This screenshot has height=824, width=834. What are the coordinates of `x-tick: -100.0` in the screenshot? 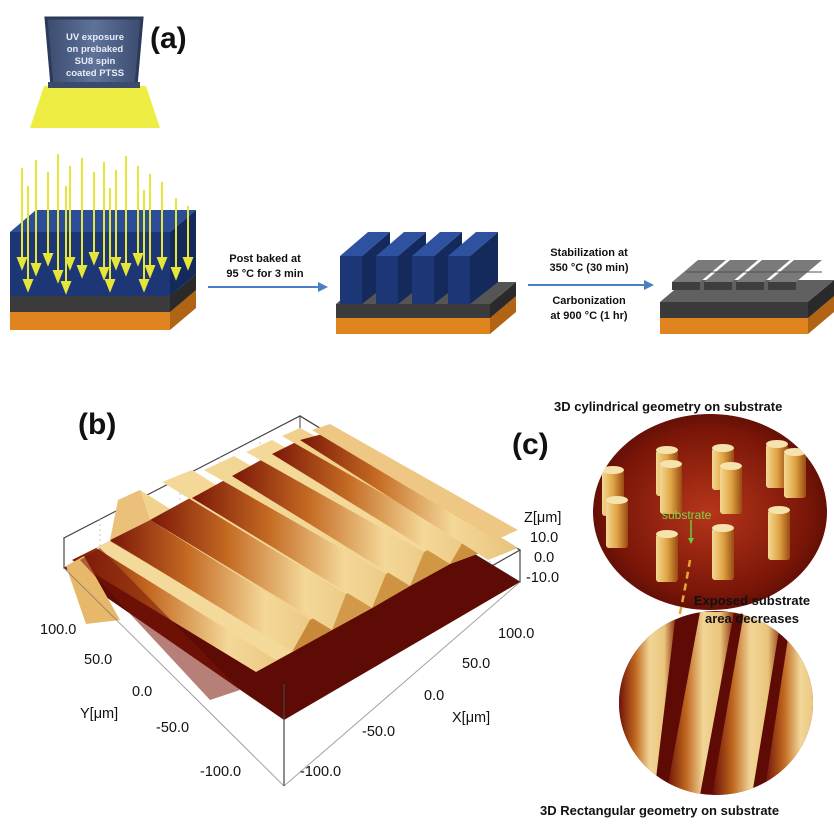 It's located at (321, 772).